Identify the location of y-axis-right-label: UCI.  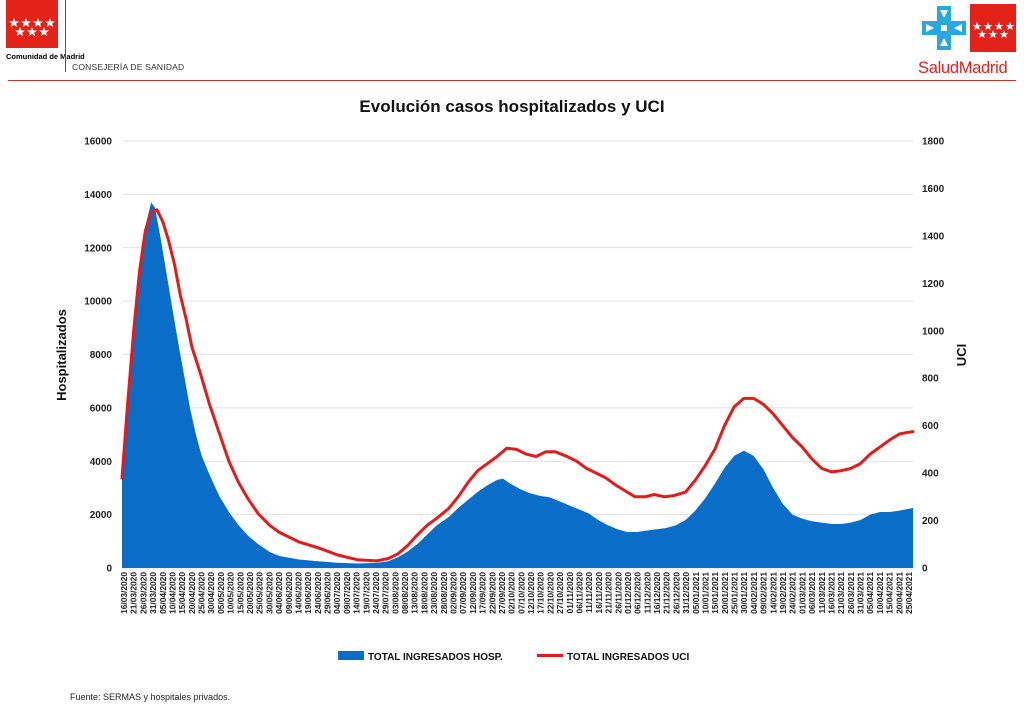
(961, 355).